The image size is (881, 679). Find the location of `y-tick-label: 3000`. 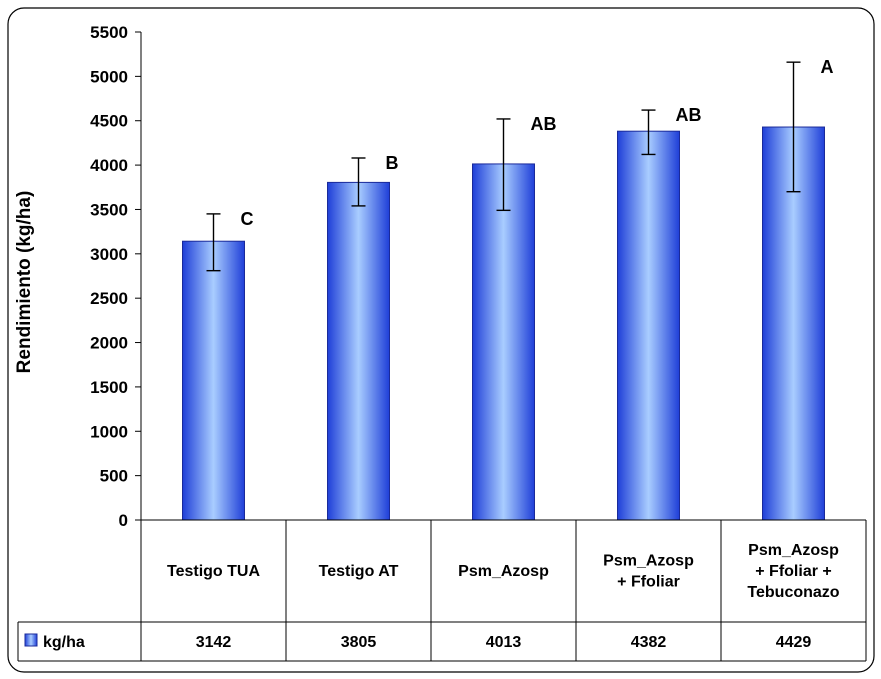

y-tick-label: 3000 is located at coordinates (109, 254).